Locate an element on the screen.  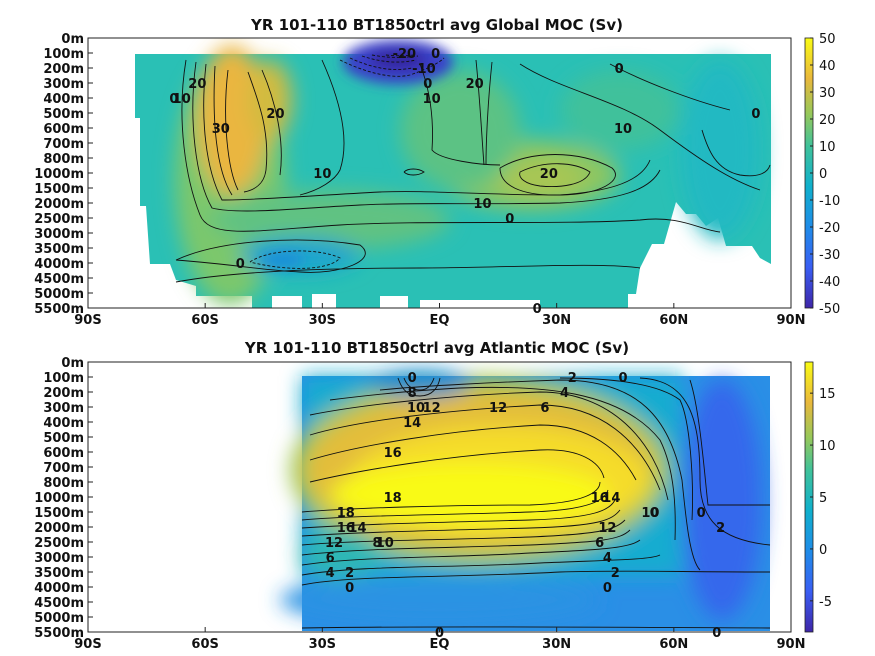
atlantic-x-tick-label: 60S is located at coordinates (204, 644).